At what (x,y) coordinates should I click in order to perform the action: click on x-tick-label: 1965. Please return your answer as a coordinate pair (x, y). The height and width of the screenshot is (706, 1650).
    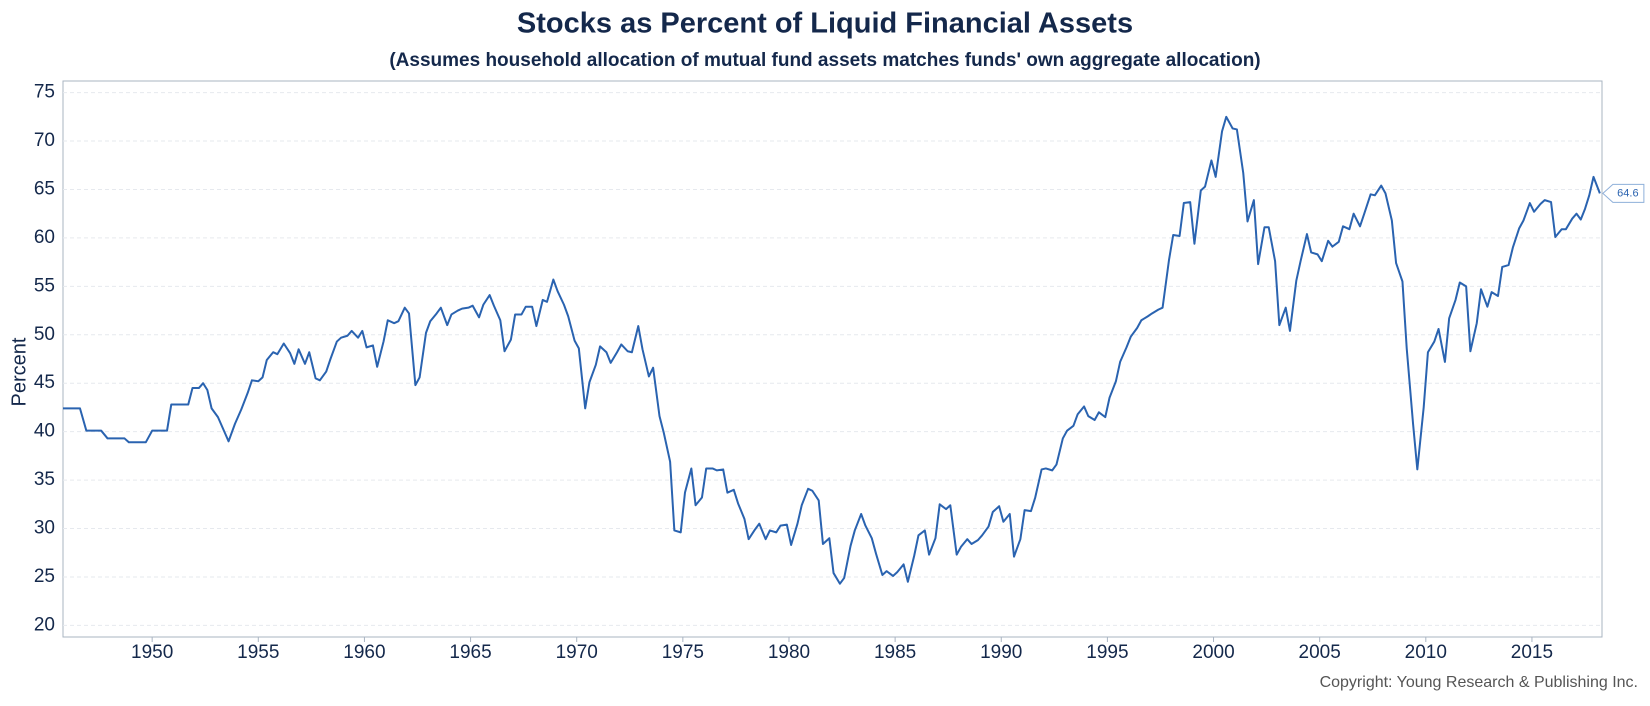
    Looking at the image, I should click on (470, 652).